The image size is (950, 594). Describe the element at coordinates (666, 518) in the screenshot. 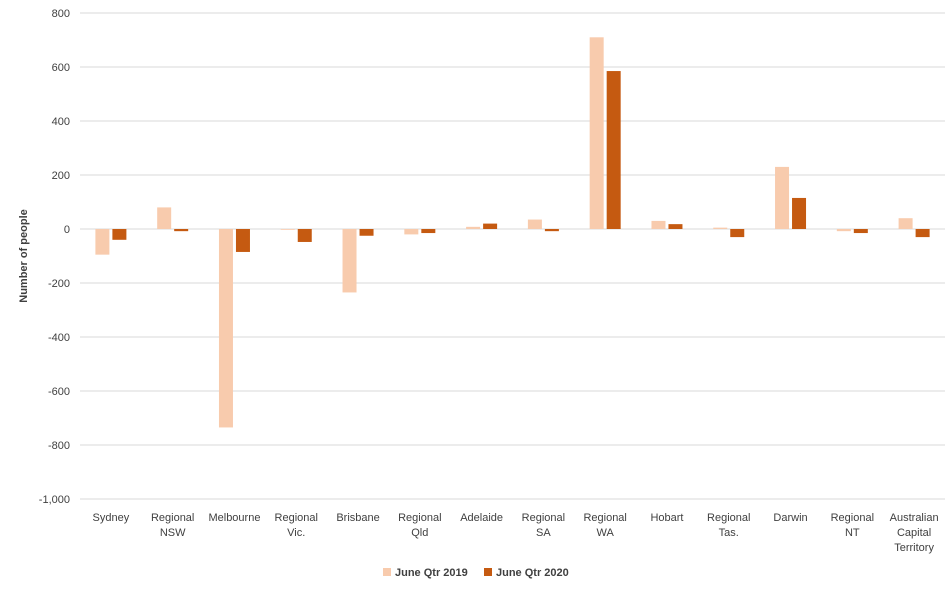

I see `x-category-label: Hobart` at that location.